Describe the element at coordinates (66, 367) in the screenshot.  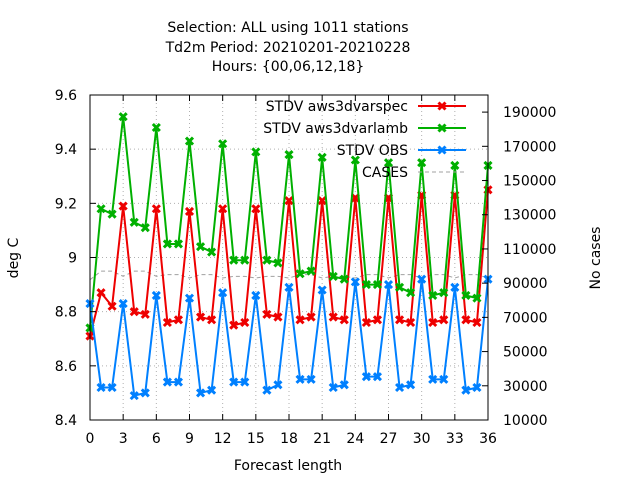
I see `y-tick-label: 8.6` at that location.